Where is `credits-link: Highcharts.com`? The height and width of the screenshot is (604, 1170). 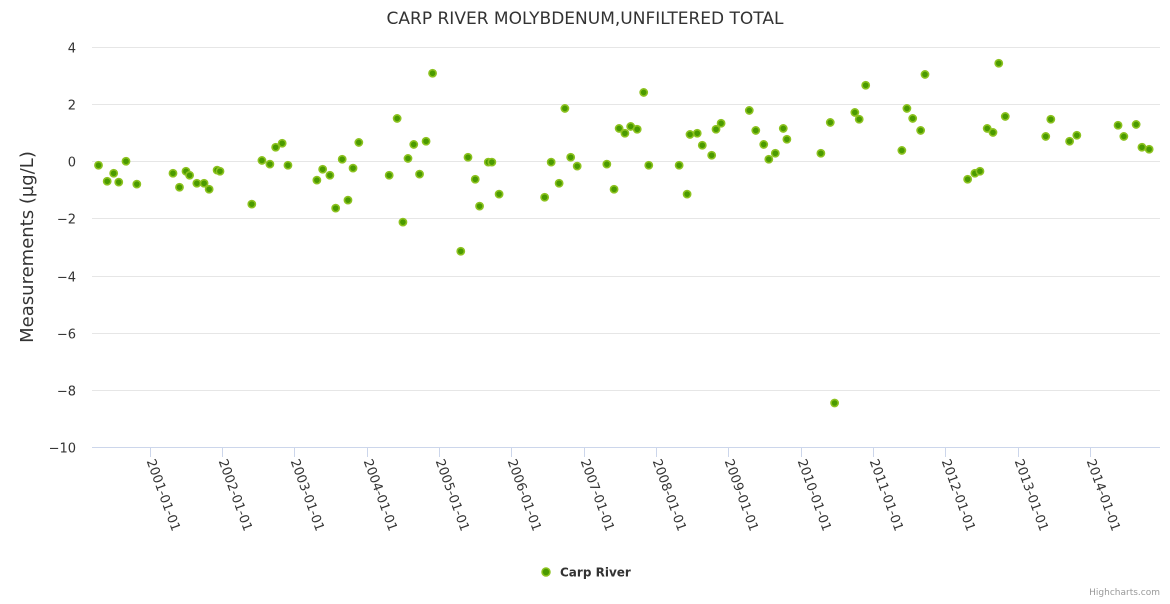
credits-link: Highcharts.com is located at coordinates (1124, 593).